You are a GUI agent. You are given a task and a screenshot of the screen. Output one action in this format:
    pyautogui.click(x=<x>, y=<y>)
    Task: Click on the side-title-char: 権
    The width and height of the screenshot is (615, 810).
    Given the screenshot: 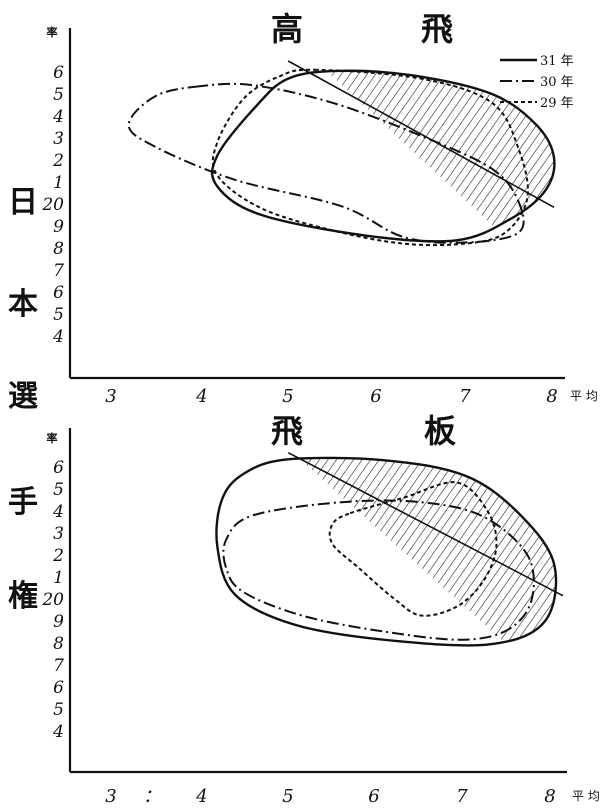 What is the action you would take?
    pyautogui.click(x=23, y=596)
    